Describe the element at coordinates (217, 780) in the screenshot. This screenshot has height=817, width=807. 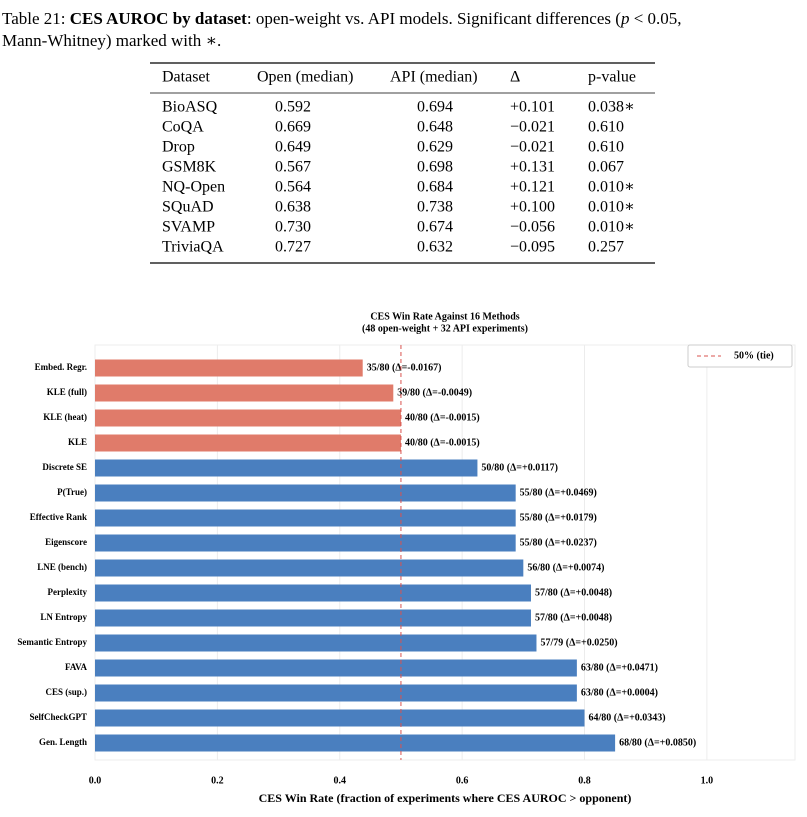
I see `x-tick-label: 0.2` at that location.